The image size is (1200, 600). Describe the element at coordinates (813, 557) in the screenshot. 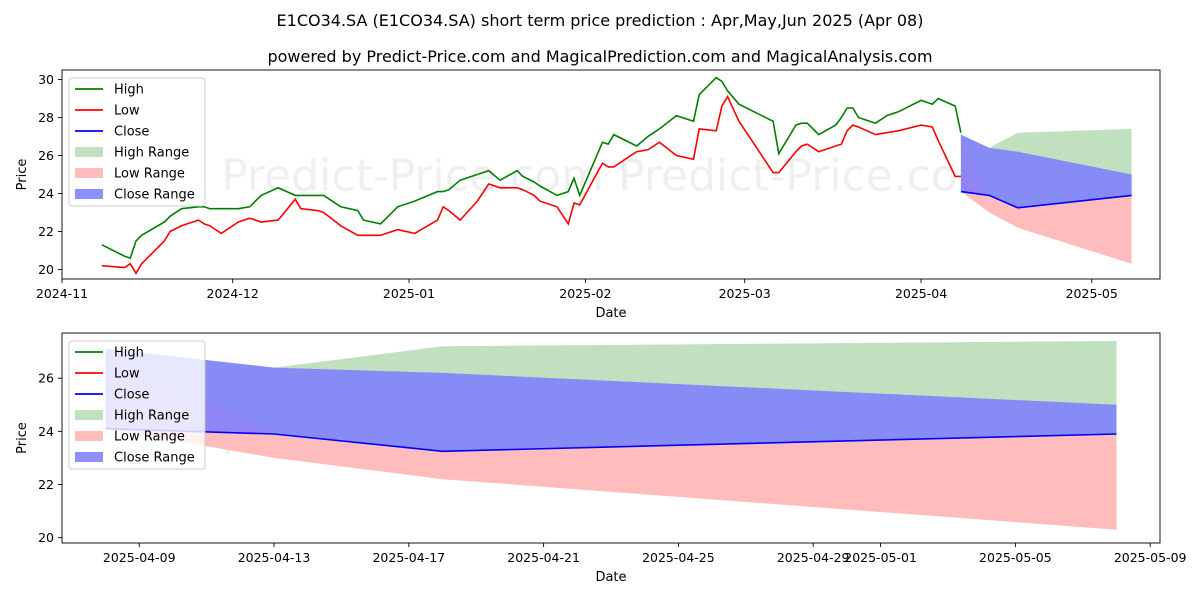

I see `x-tick-label: 2025-04-29` at that location.